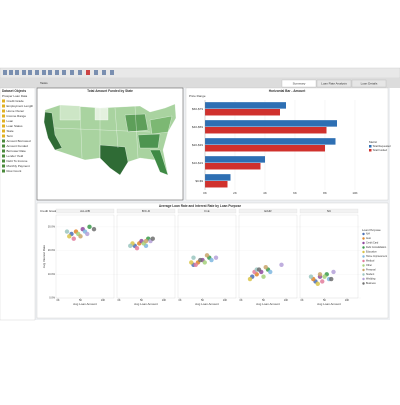 The width and height of the screenshot is (400, 405). Describe the element at coordinates (18, 146) in the screenshot. I see `sidebar-item: Amount Funded` at that location.